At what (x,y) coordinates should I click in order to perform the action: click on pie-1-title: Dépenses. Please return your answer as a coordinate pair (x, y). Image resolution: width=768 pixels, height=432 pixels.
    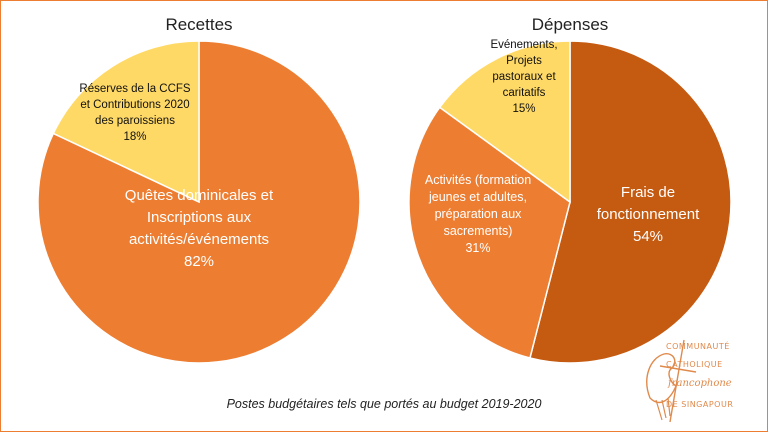
    Looking at the image, I should click on (570, 24).